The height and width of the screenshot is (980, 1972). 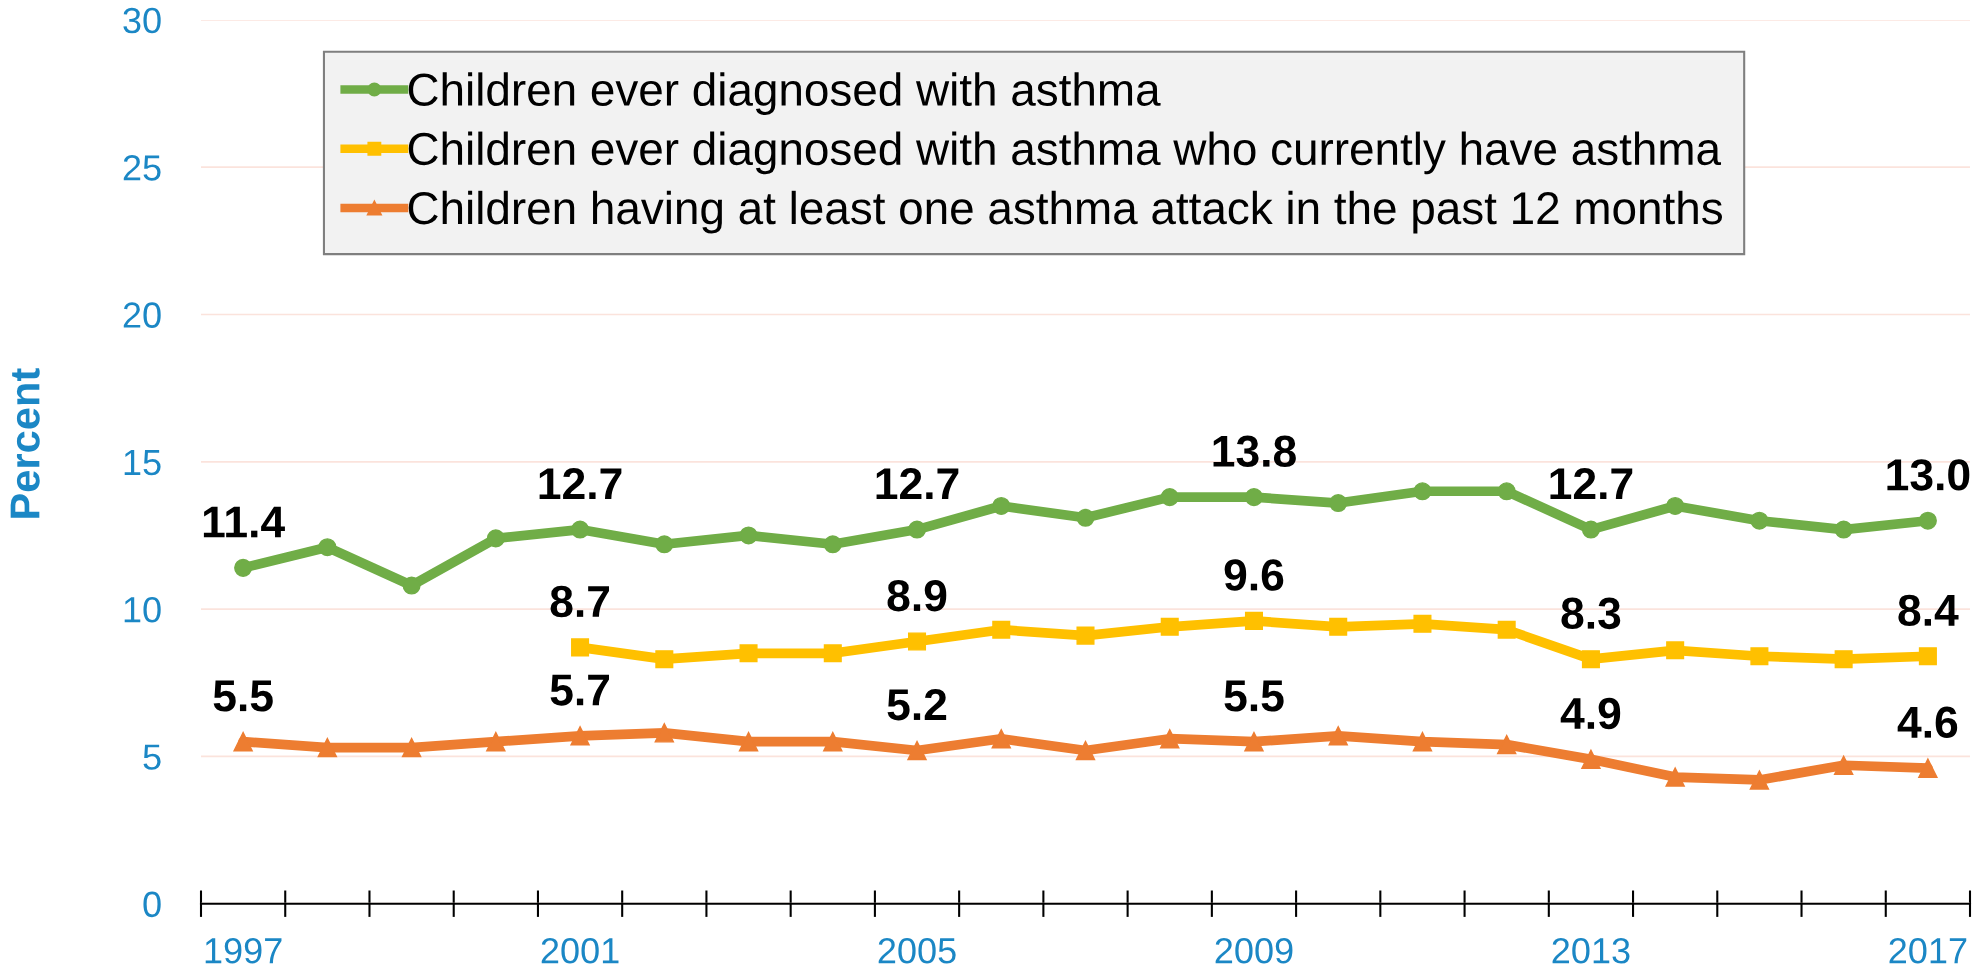 I want to click on data-label: 8.3, so click(x=1591, y=613).